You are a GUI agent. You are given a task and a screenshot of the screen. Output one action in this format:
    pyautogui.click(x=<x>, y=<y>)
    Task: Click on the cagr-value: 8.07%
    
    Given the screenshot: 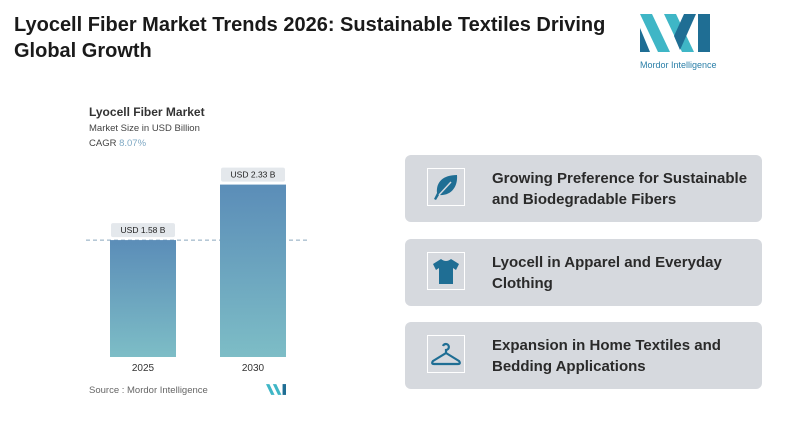 What is the action you would take?
    pyautogui.click(x=133, y=143)
    